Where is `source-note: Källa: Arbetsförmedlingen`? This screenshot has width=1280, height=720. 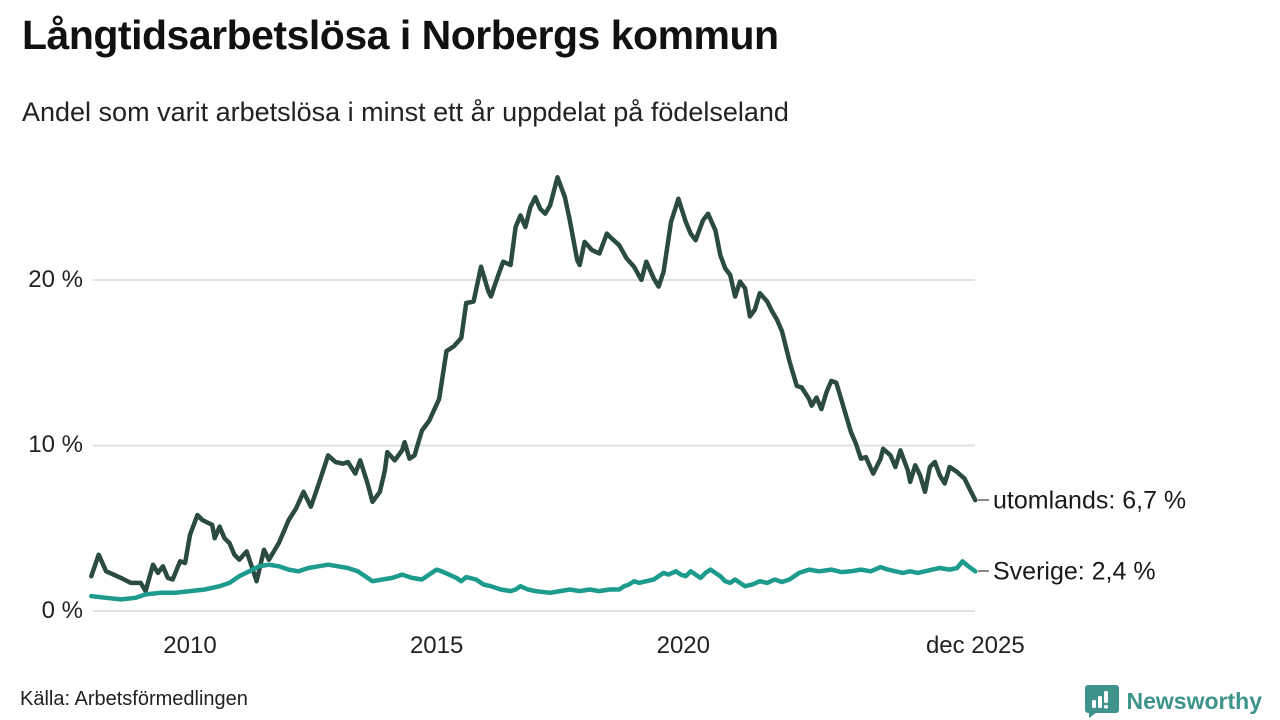 source-note: Källa: Arbetsförmedlingen is located at coordinates (134, 699).